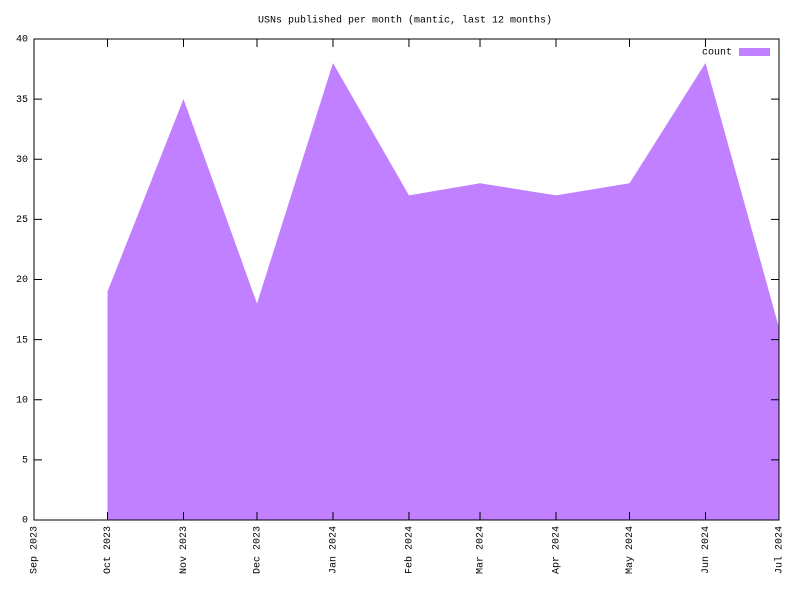  Describe the element at coordinates (22, 400) in the screenshot. I see `y-tick-label: 10` at that location.